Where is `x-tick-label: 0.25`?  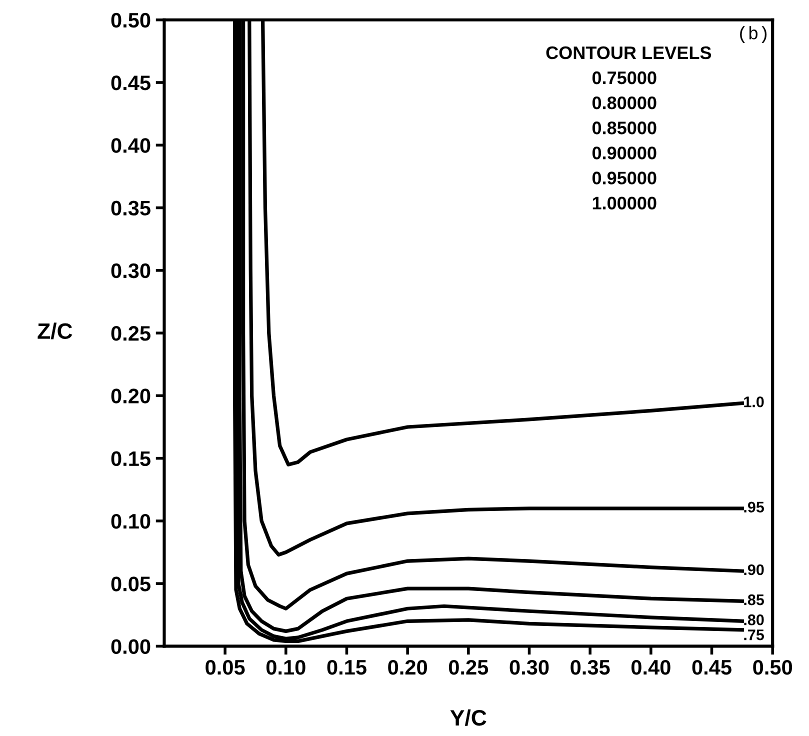 x-tick-label: 0.25 is located at coordinates (468, 667).